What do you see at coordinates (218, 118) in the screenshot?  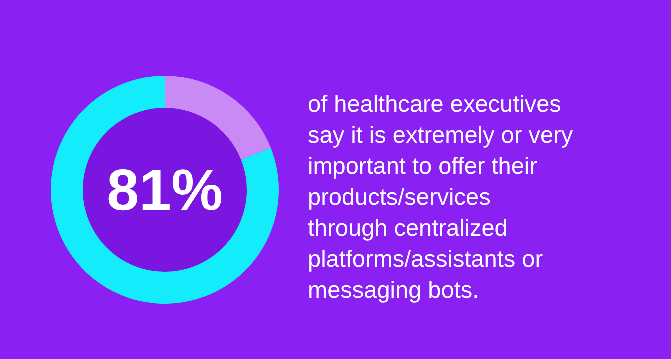 I see `donut-slice` at bounding box center [218, 118].